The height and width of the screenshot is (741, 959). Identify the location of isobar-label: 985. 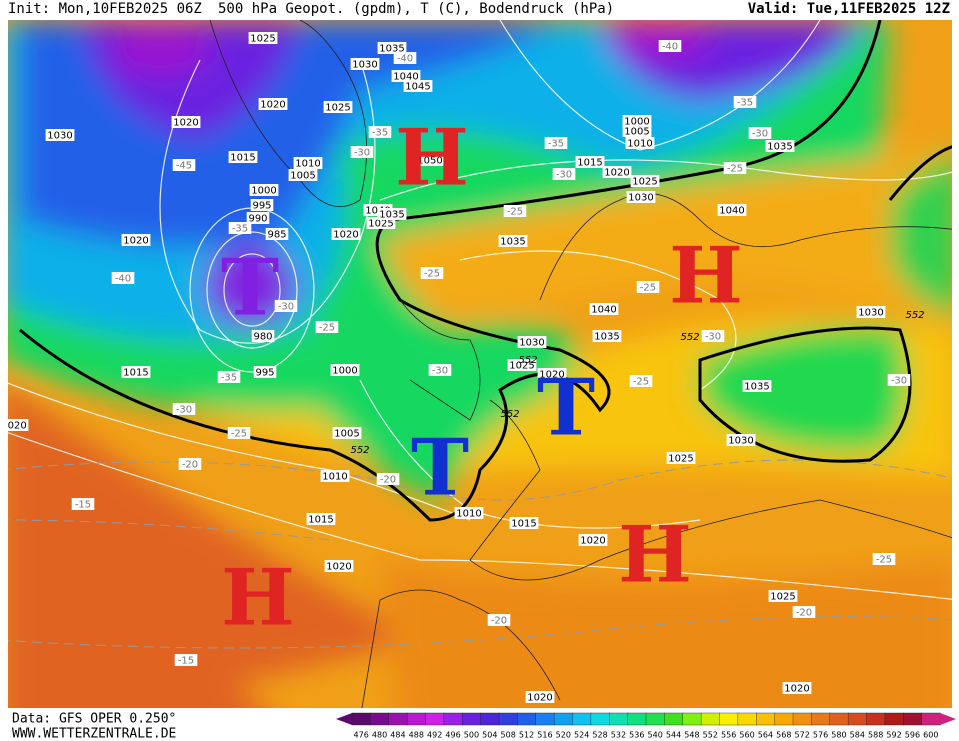
(276, 235).